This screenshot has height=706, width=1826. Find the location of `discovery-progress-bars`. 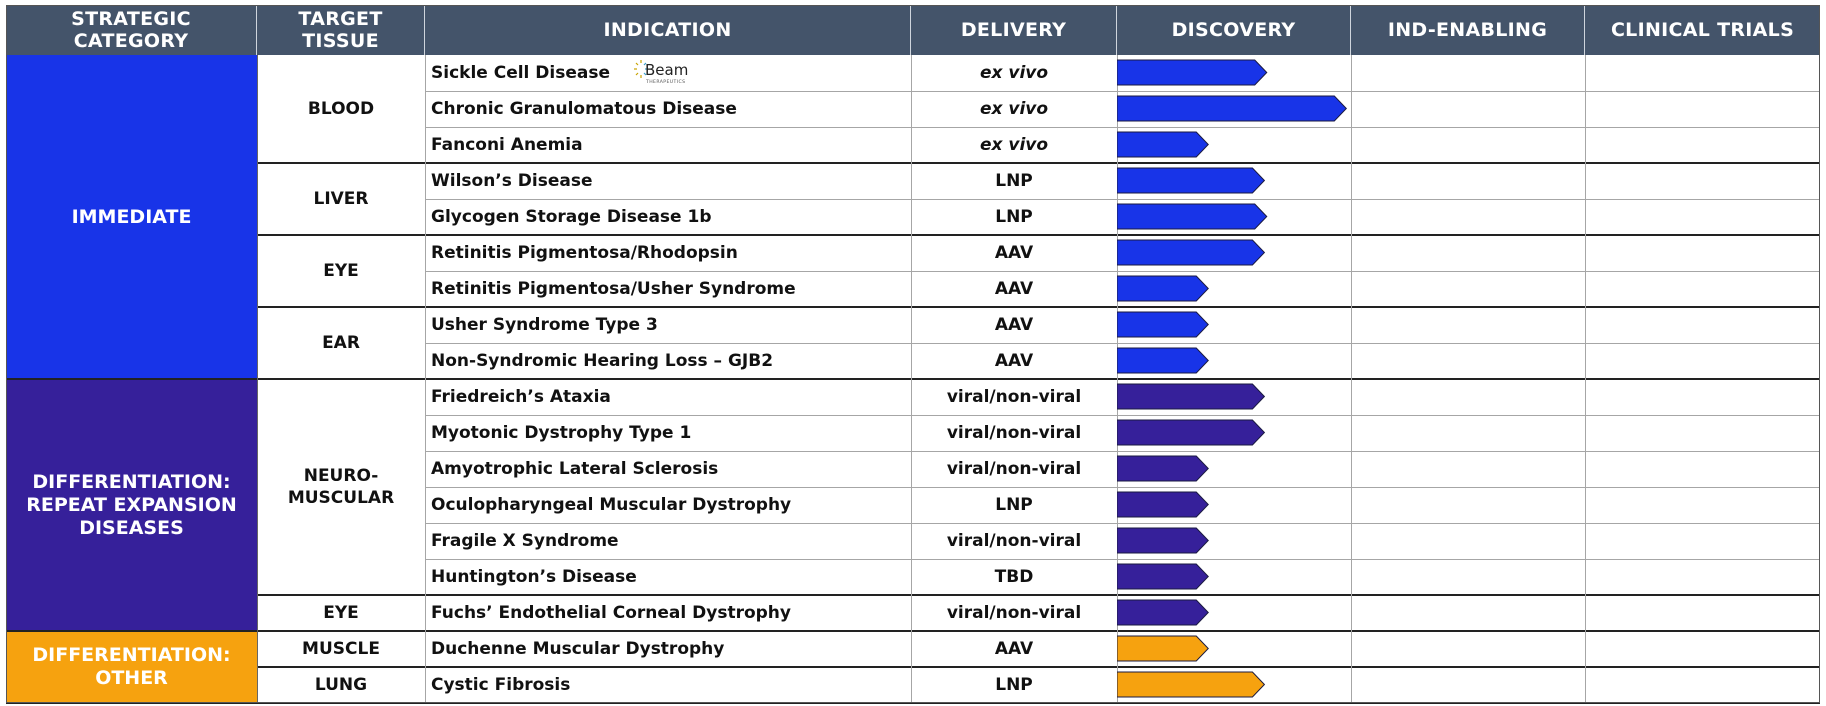

discovery-progress-bars is located at coordinates (1232, 378).